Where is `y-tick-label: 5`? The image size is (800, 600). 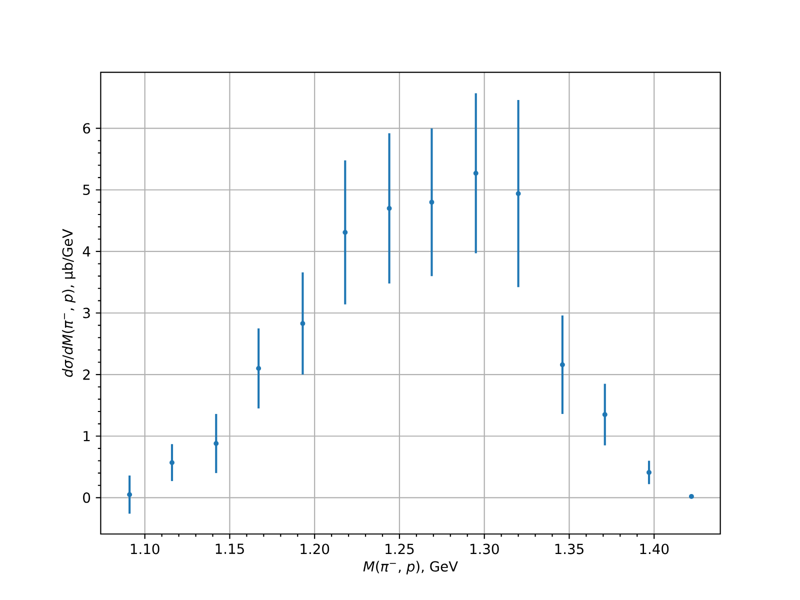 y-tick-label: 5 is located at coordinates (86, 190).